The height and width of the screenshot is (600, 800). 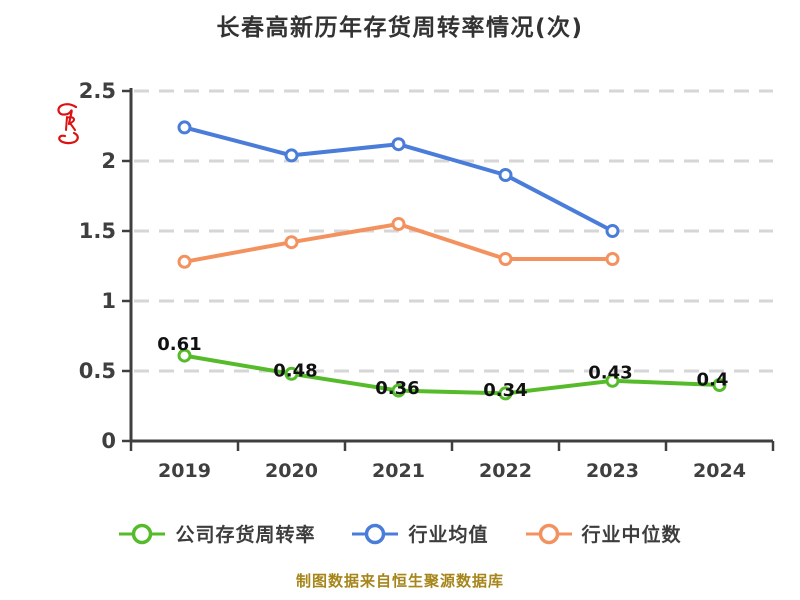 I want to click on y-tick-label: 0.5, so click(x=97, y=371).